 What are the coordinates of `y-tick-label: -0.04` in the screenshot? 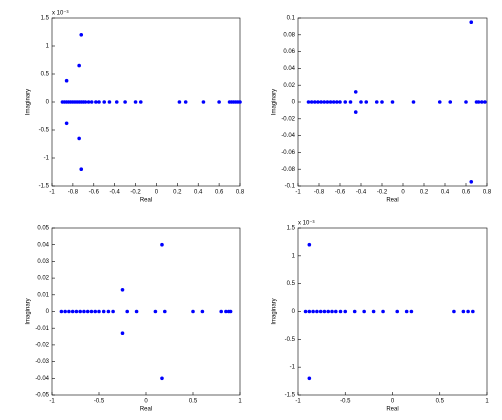 It's located at (42, 379).